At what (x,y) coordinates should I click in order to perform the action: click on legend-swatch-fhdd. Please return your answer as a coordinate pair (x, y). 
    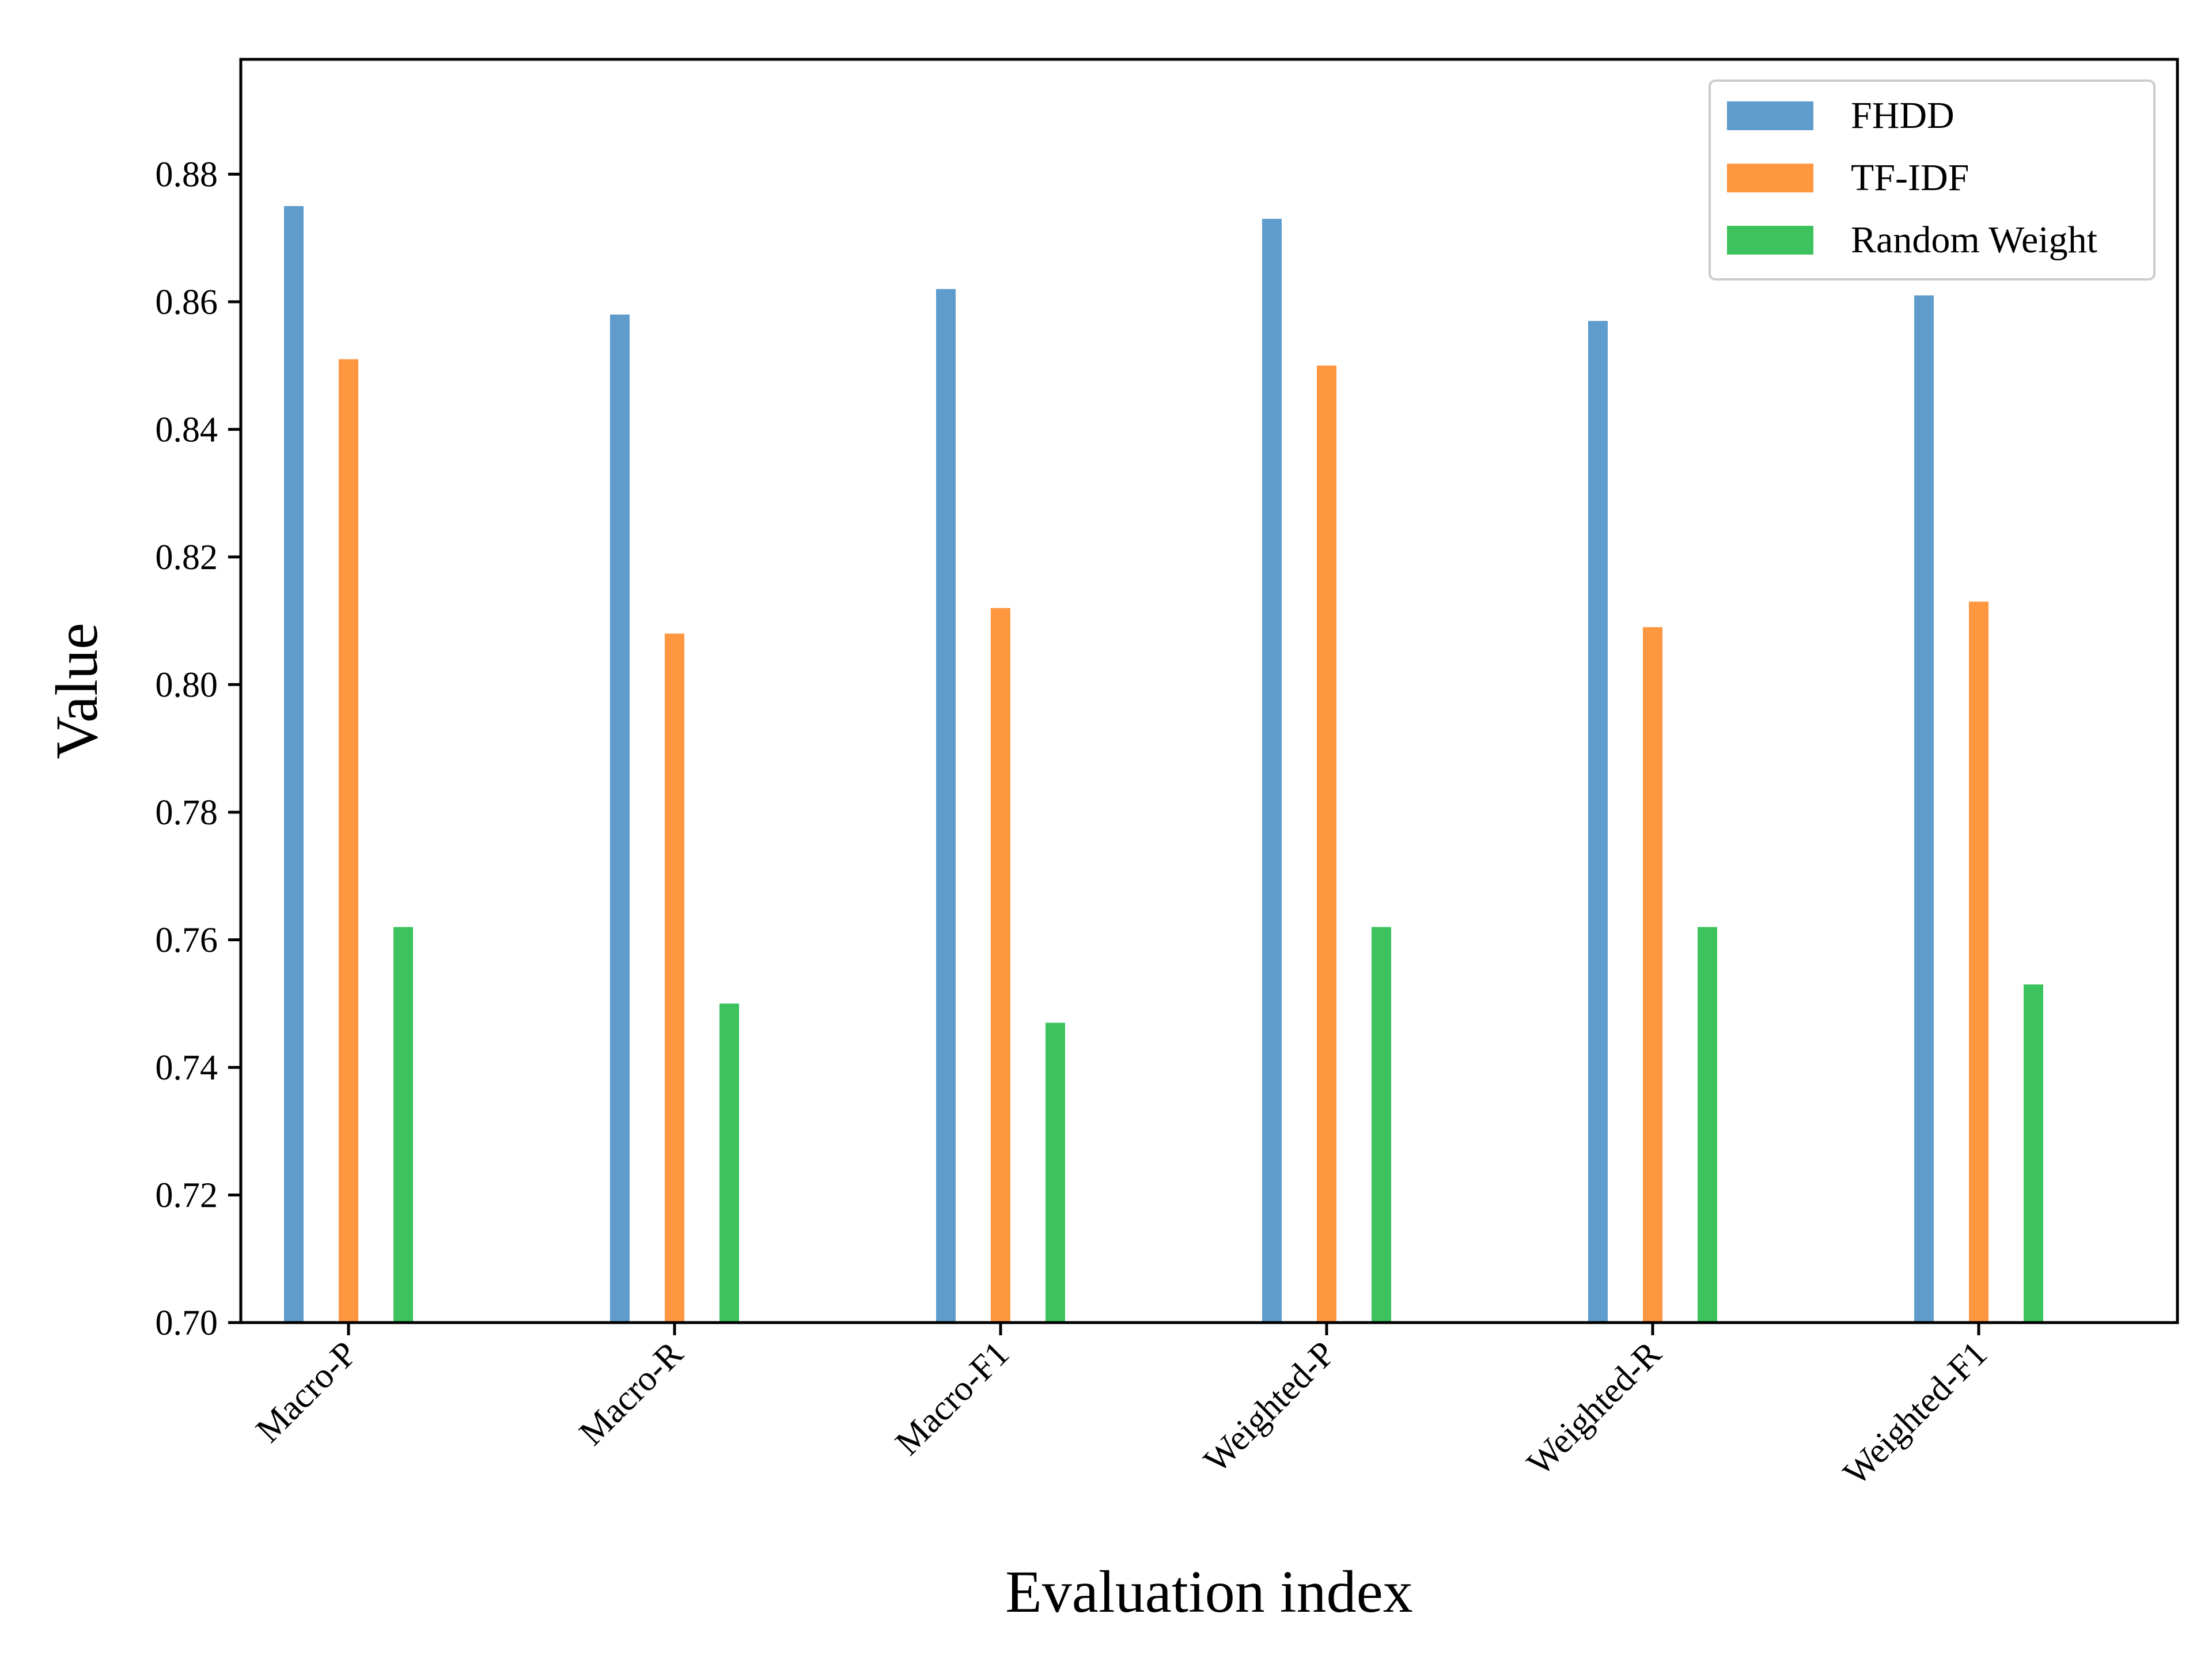
    Looking at the image, I should click on (1770, 115).